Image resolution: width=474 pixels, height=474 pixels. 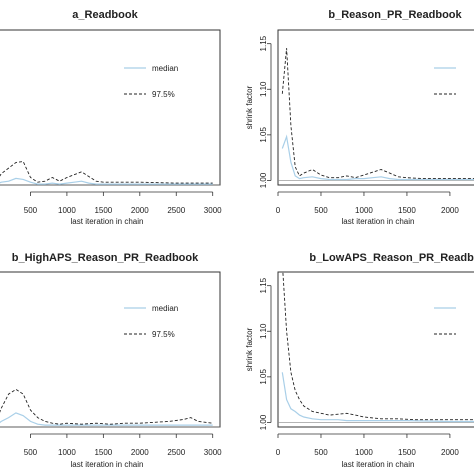 What do you see at coordinates (105, 258) in the screenshot?
I see `chart-title: b_HighAPS_Reason_PR_Readbook` at bounding box center [105, 258].